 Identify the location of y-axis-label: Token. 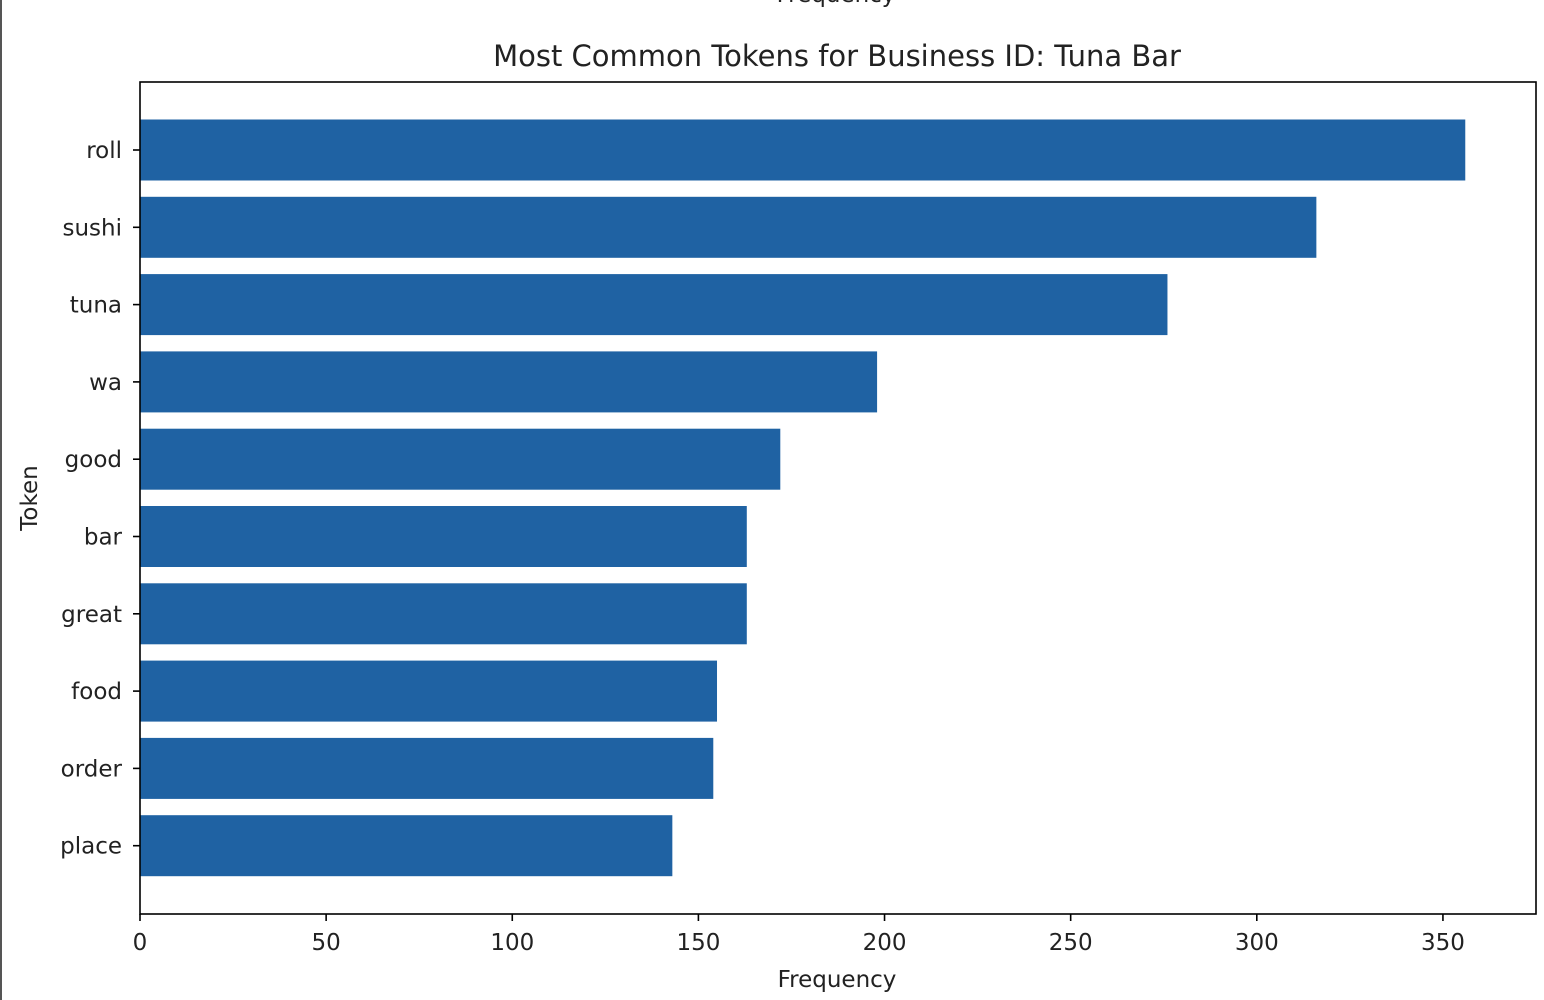
(30, 498).